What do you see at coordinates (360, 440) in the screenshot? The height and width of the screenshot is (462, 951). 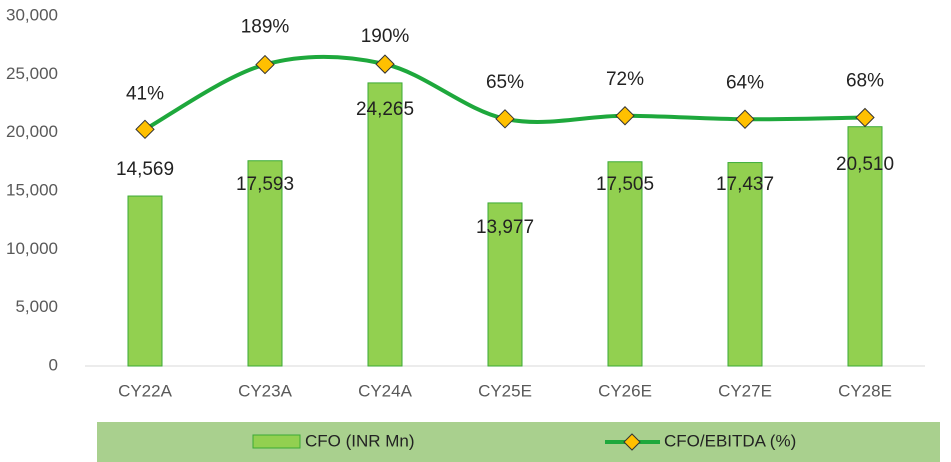 I see `legend-label: CFO (INR Mn)` at bounding box center [360, 440].